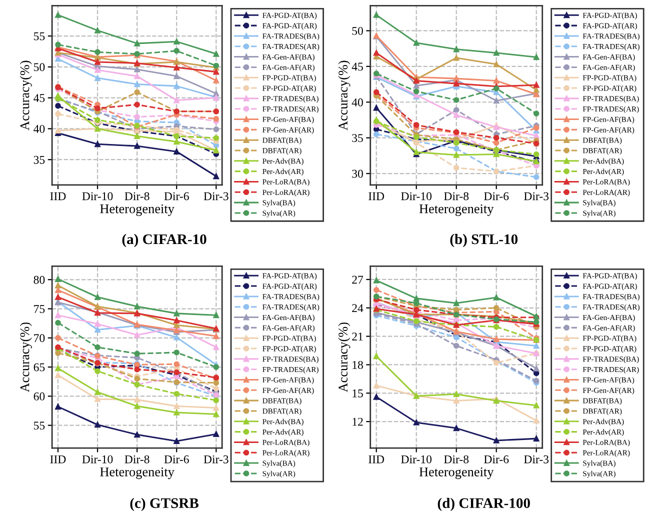 The image size is (659, 521). I want to click on text: (c) GTSRB, so click(164, 505).